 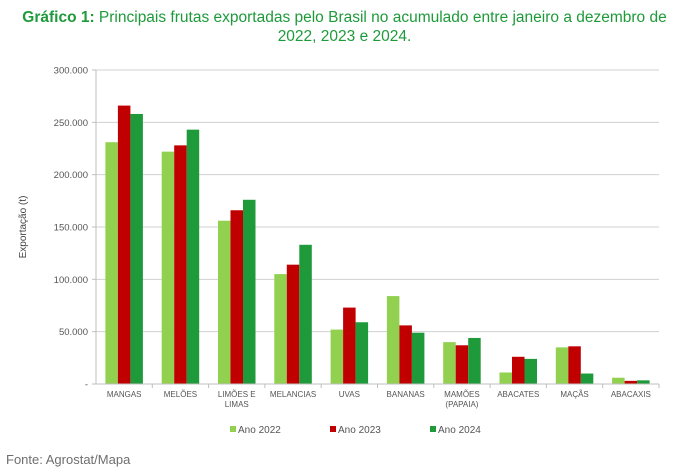 What do you see at coordinates (86, 385) in the screenshot?
I see `y-tick-label: -` at bounding box center [86, 385].